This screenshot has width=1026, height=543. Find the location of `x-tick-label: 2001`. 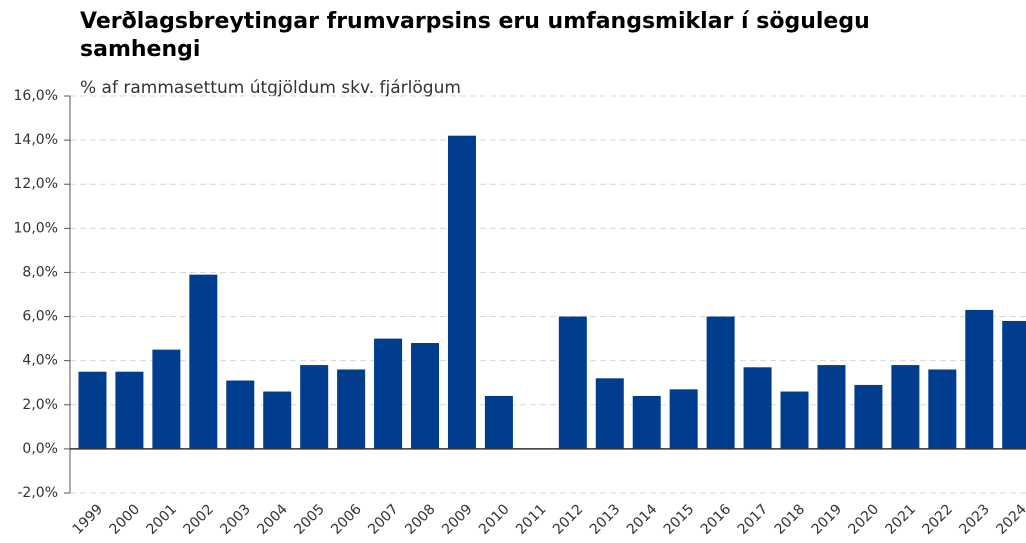

x-tick-label: 2001 is located at coordinates (162, 519).